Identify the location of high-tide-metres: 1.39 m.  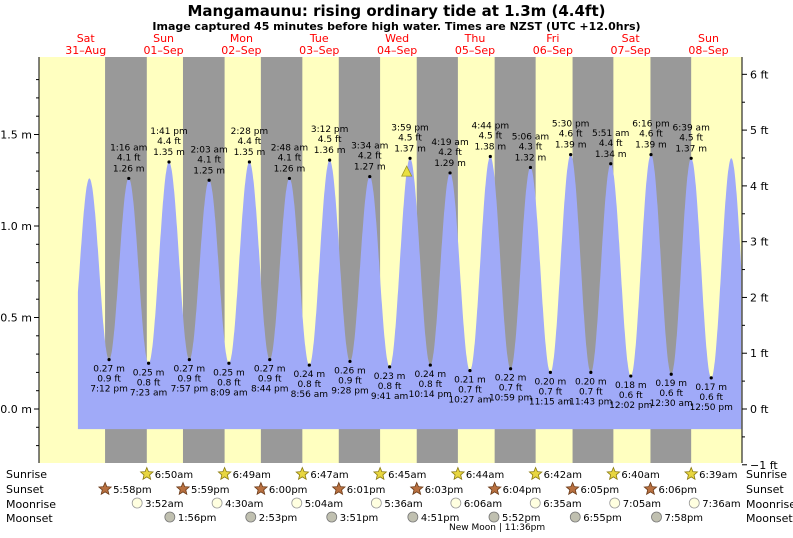
(651, 146).